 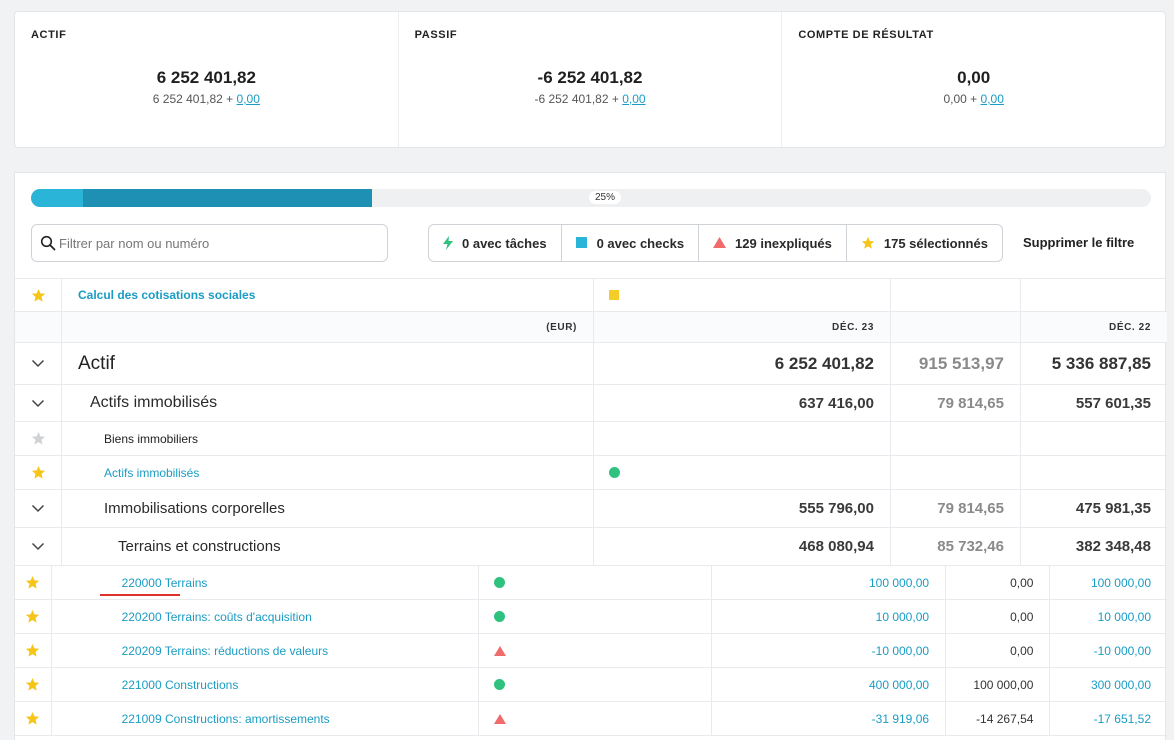 I want to click on account-link: 220000 Terrains, so click(x=164, y=582).